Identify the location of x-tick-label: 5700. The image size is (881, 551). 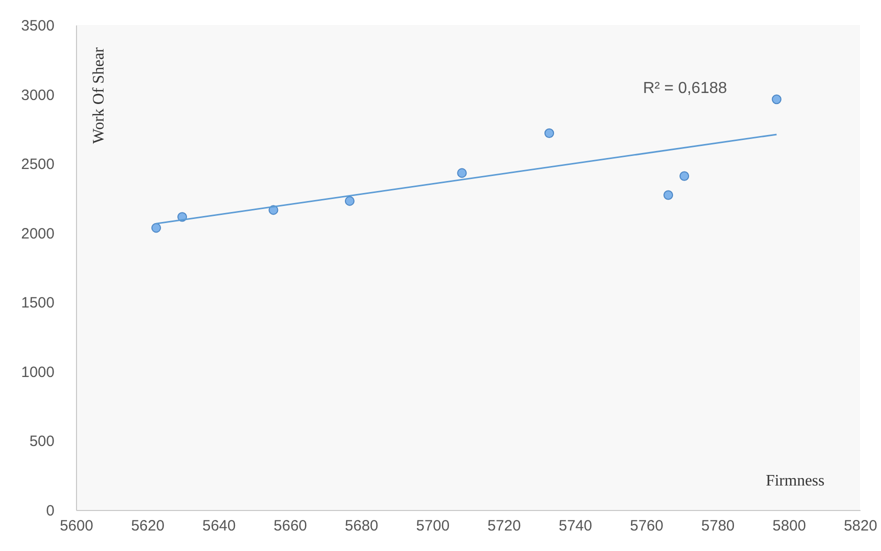
(433, 526).